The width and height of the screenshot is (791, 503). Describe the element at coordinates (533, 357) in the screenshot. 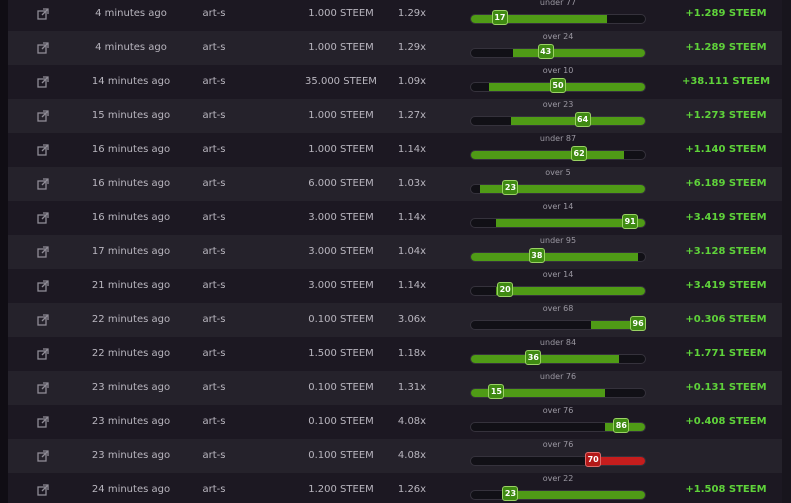

I see `roll-value-badge: 36` at that location.